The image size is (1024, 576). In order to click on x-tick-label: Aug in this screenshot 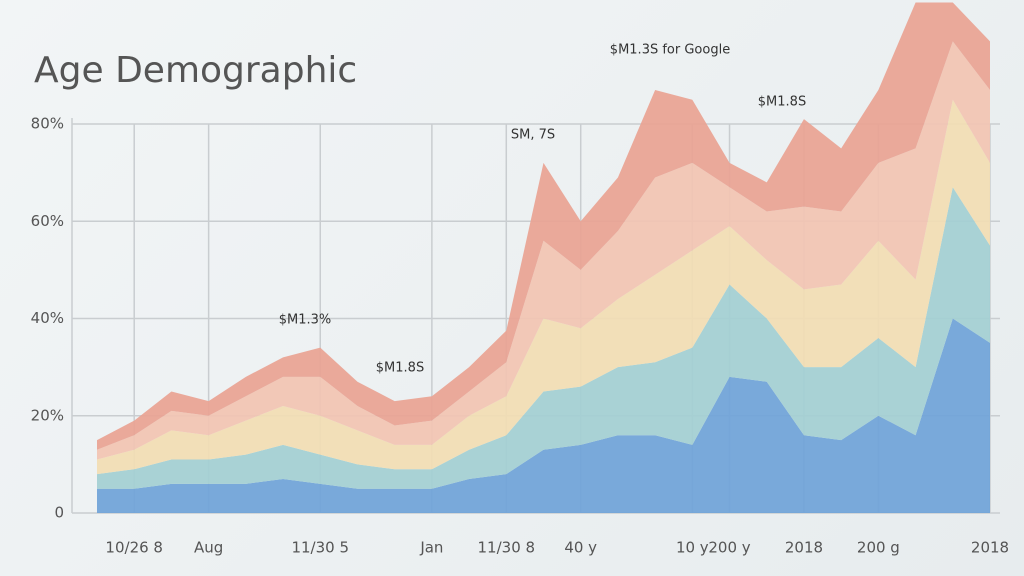, I will do `click(208, 548)`.